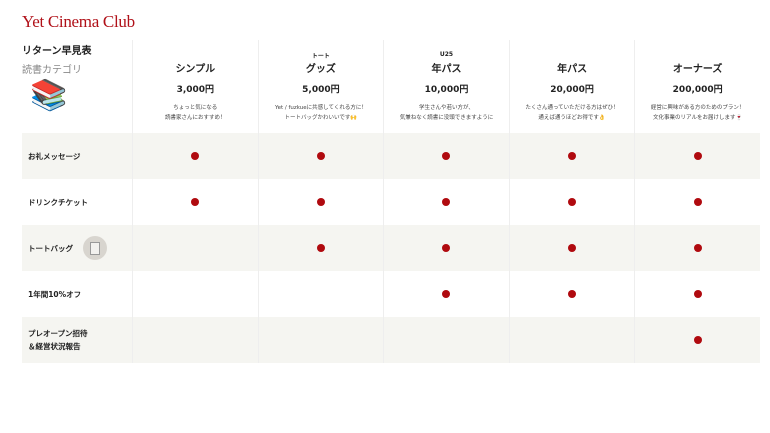  I want to click on table-row: トートバッグ, so click(391, 248).